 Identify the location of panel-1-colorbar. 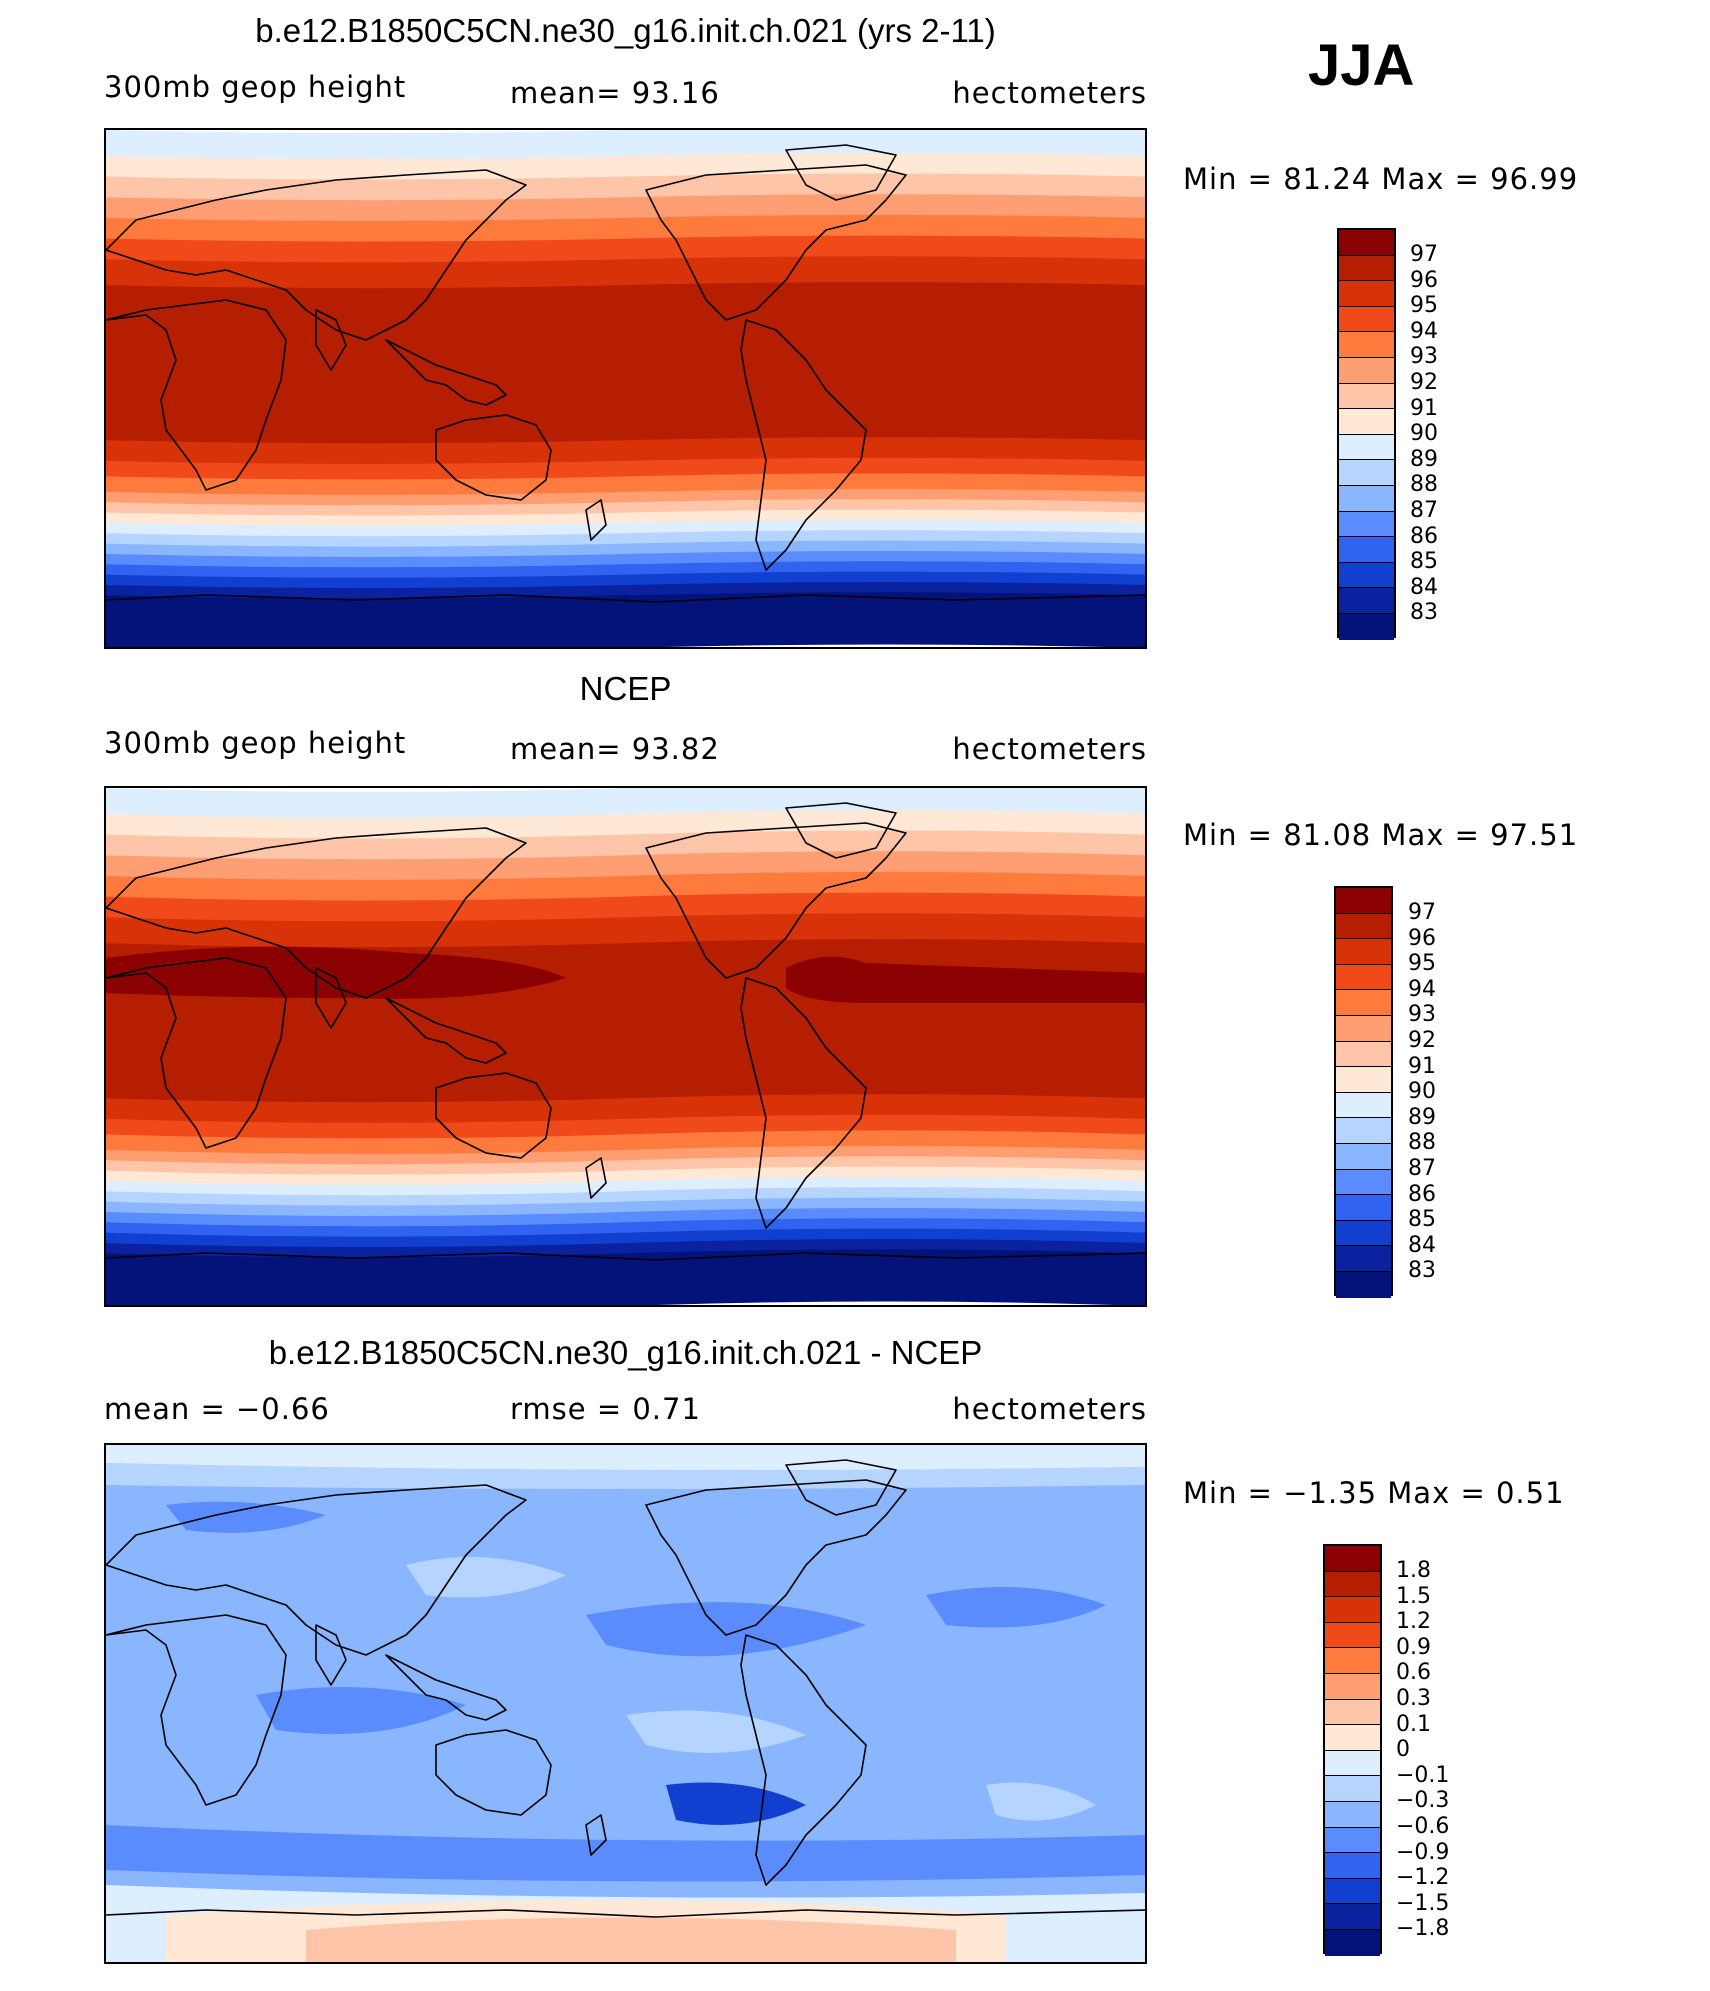
(1366, 434).